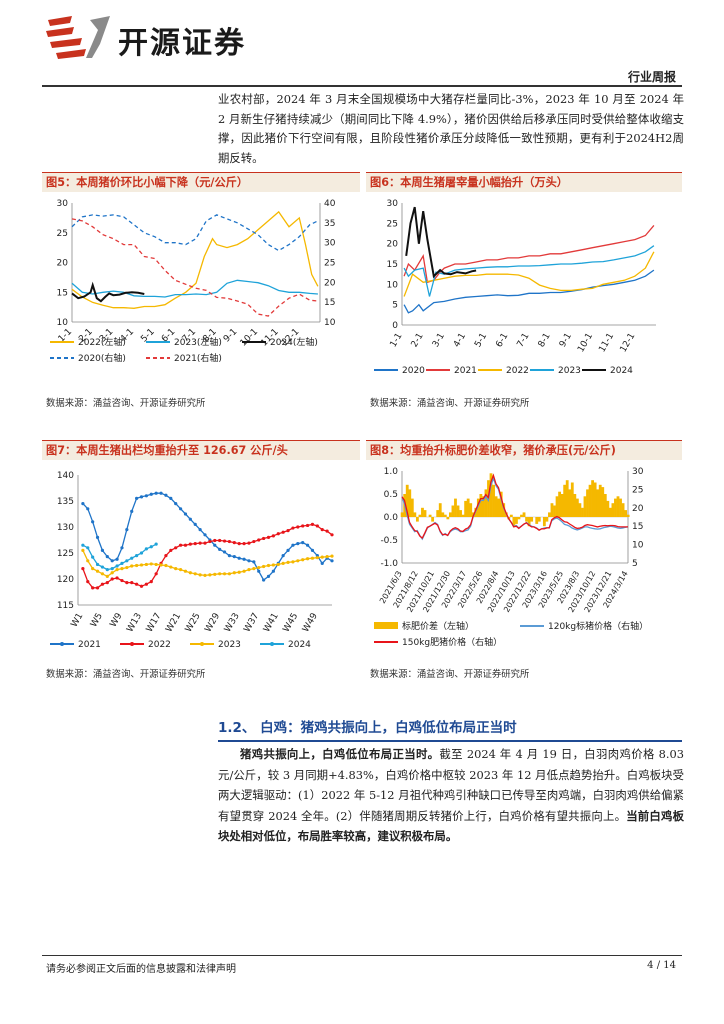  I want to click on legend-label: 2024, so click(299, 645).